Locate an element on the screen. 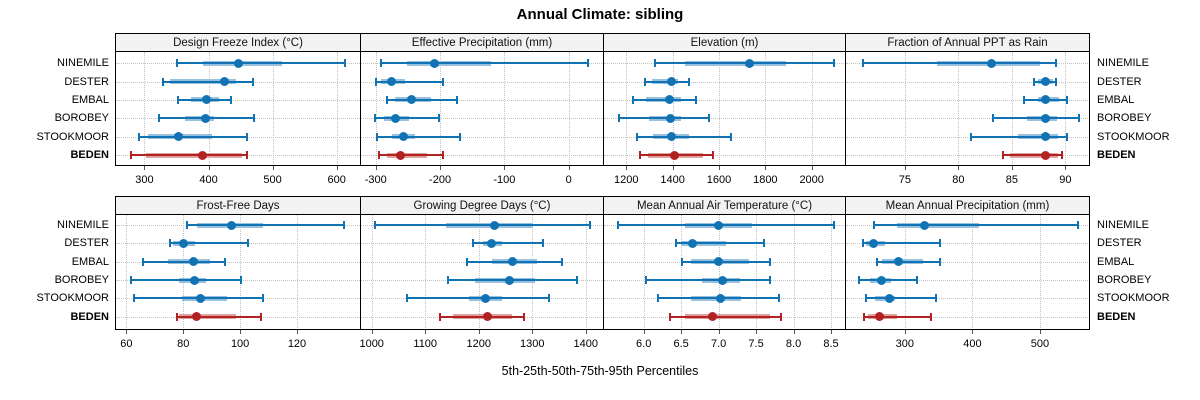 The width and height of the screenshot is (1200, 400). station-label-right-beden: BEDEN is located at coordinates (1116, 155).